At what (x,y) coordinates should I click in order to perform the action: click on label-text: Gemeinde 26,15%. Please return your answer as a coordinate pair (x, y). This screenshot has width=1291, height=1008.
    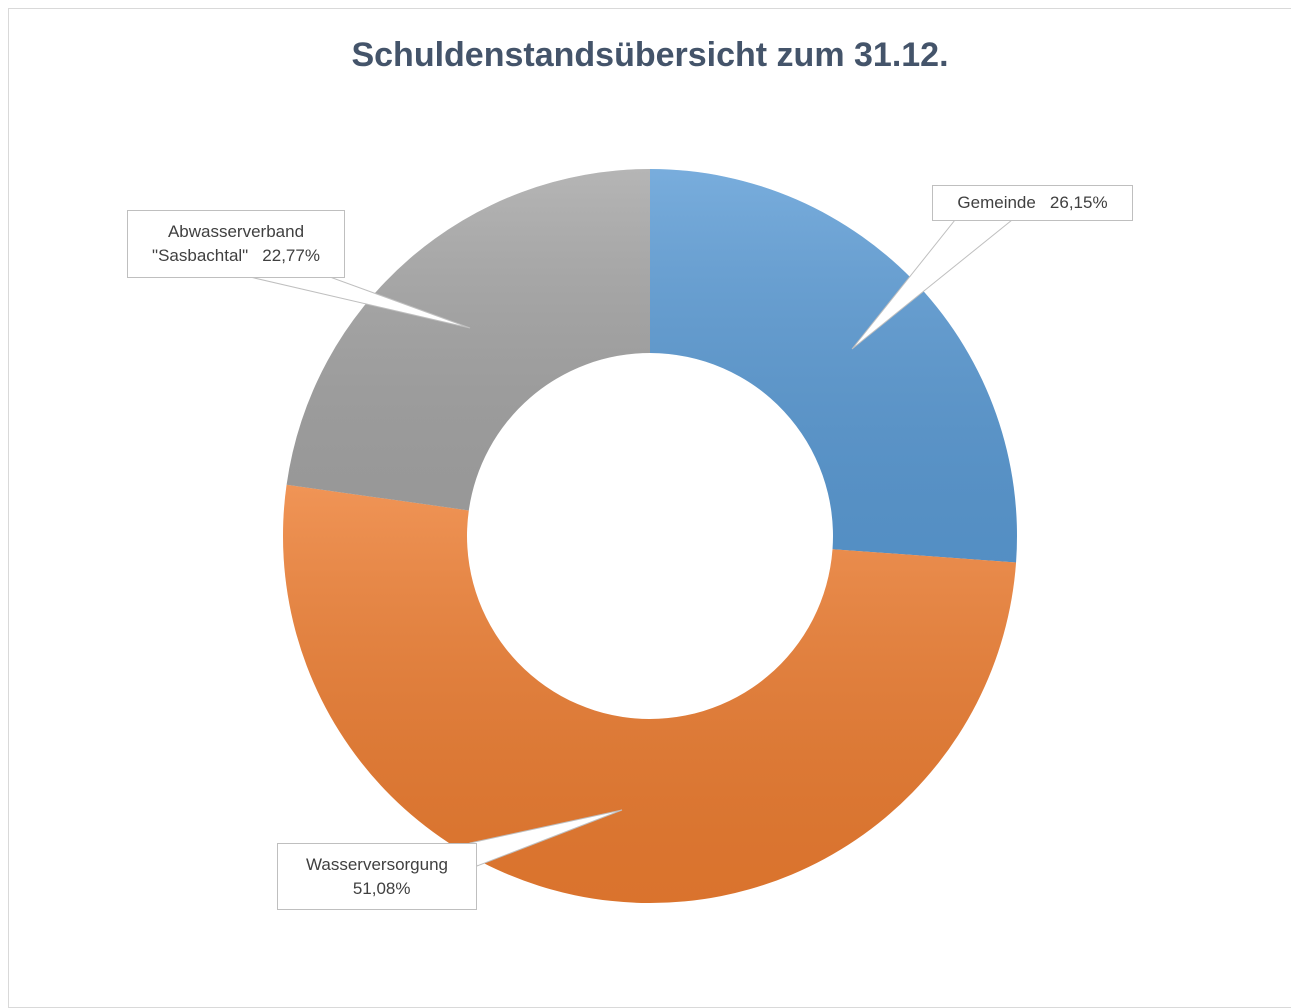
    Looking at the image, I should click on (1032, 203).